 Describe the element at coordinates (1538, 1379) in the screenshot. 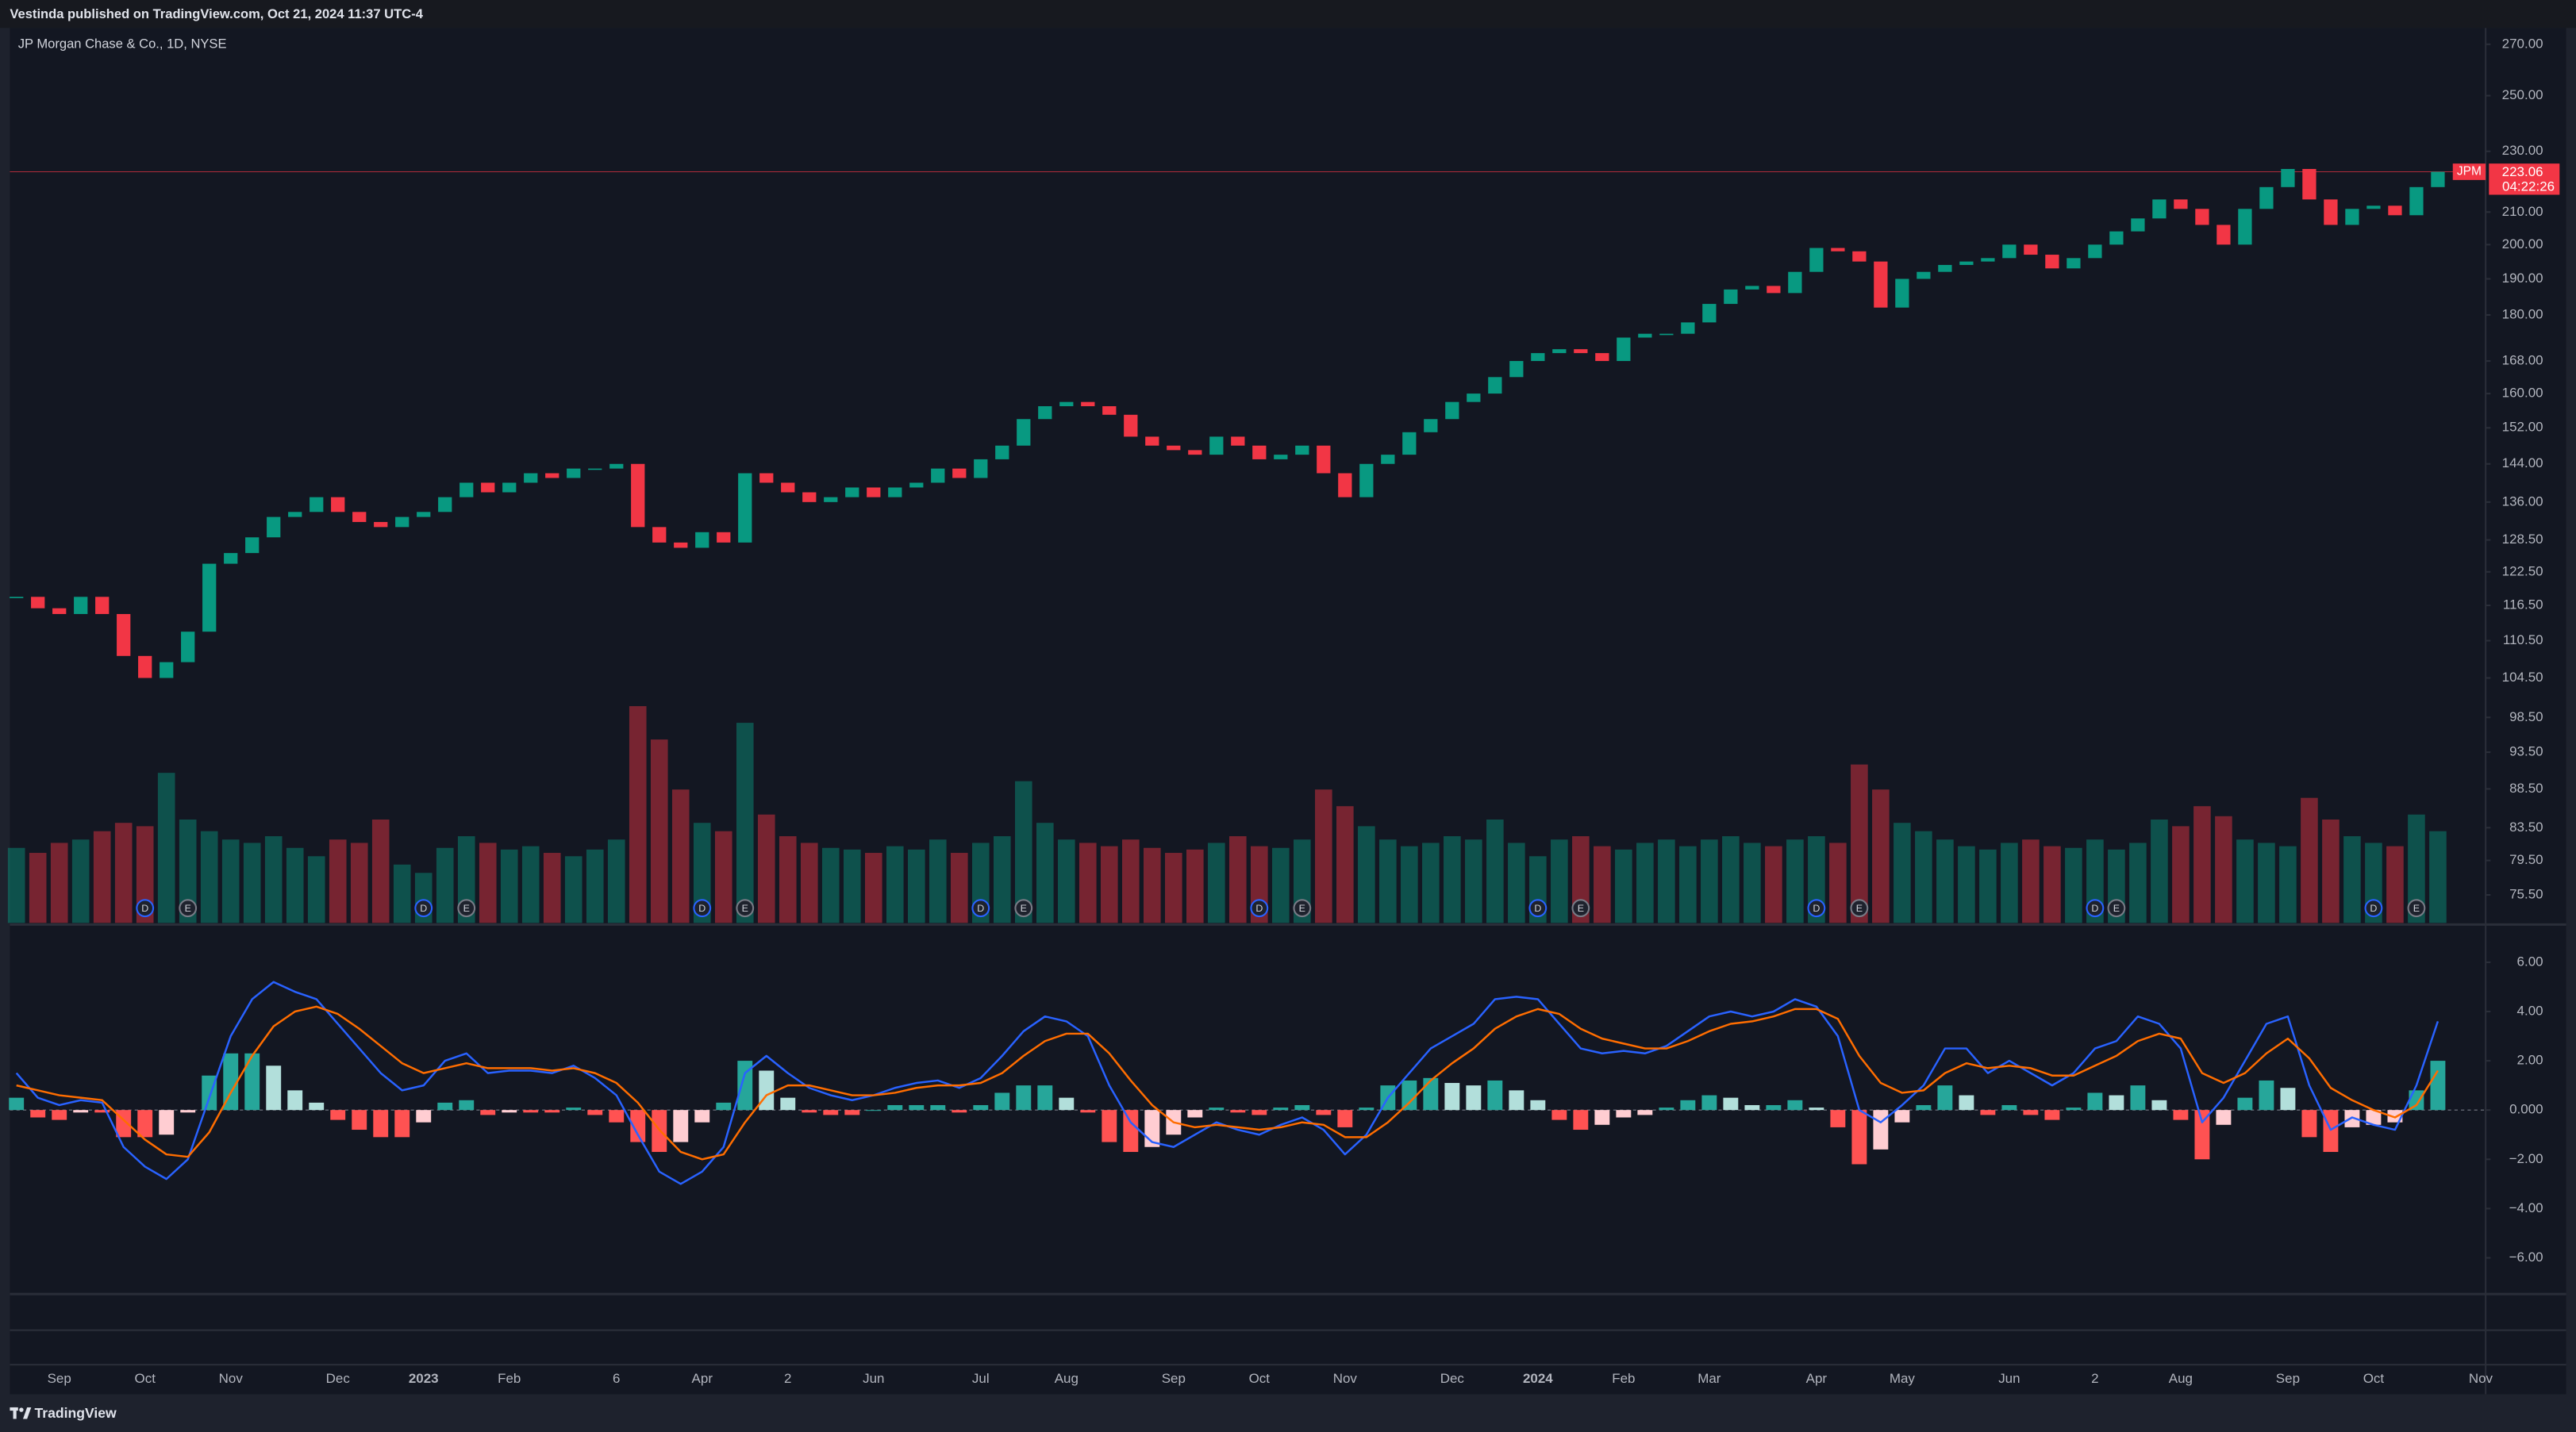

I see `x-tick-label: 2024` at that location.